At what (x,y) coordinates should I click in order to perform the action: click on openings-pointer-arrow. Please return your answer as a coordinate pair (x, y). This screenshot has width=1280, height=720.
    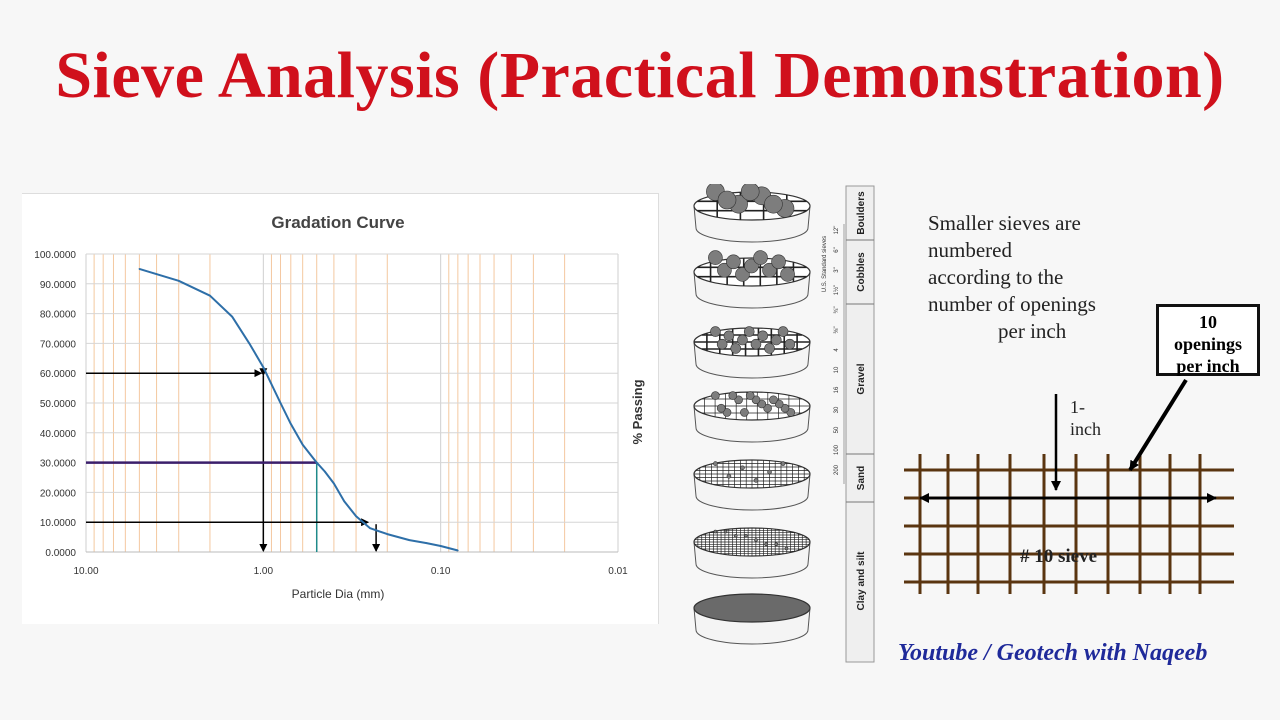
    Looking at the image, I should click on (1158, 425).